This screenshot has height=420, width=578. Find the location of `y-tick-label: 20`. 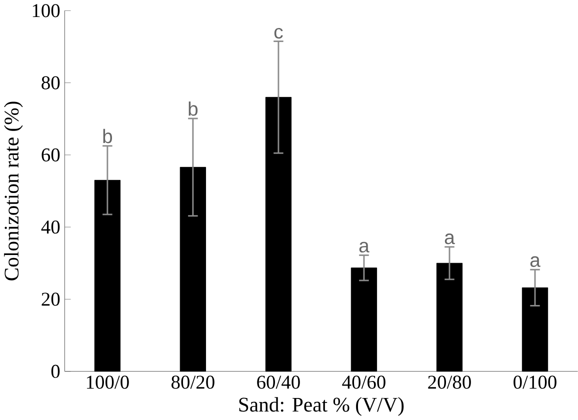

y-tick-label: 20 is located at coordinates (51, 299).